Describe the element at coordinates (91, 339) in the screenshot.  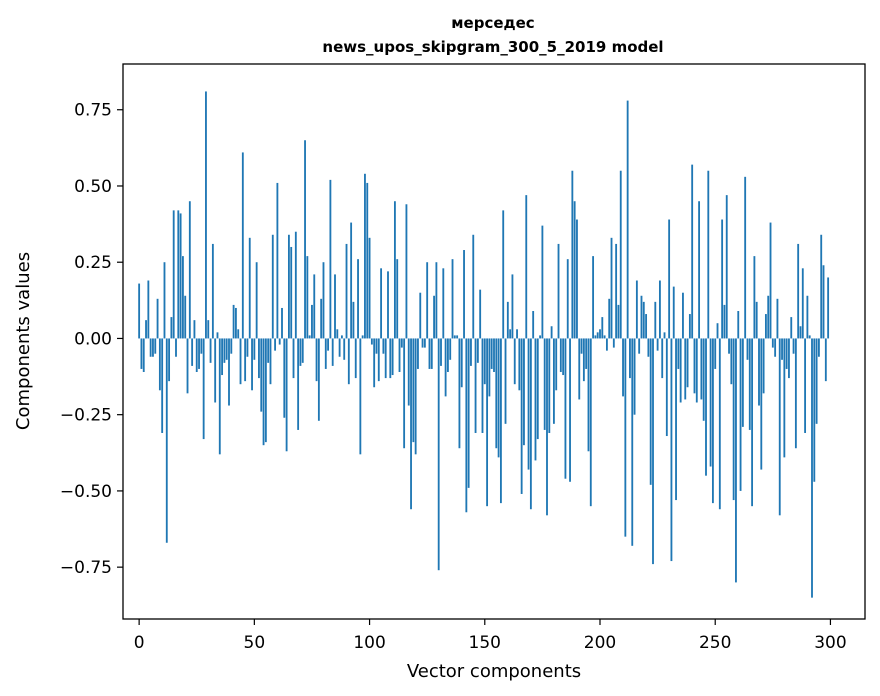
I see `y-axis-ticks: −0.75 −0.50 −0.25 0.00 0.25 0.50 0.75` at that location.